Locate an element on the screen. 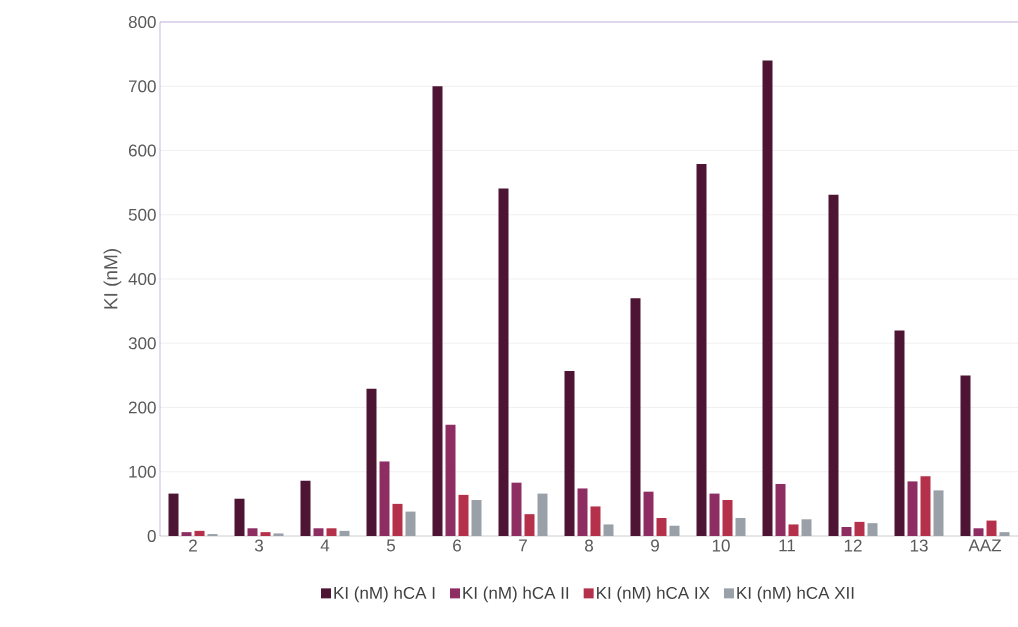  x-tick-label: 13 is located at coordinates (919, 545).